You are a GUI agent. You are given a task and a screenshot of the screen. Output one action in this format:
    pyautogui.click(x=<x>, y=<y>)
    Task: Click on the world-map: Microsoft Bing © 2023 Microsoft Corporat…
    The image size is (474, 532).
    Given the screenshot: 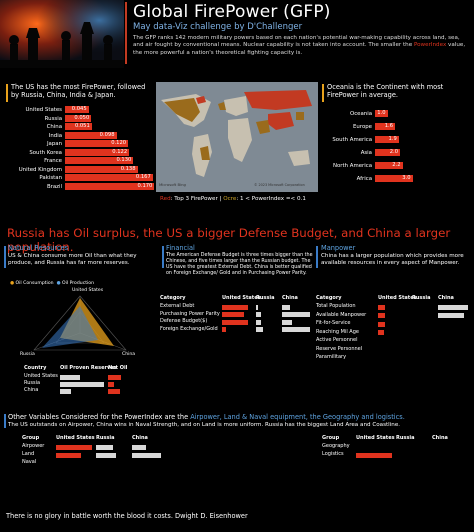 What is the action you would take?
    pyautogui.click(x=237, y=137)
    